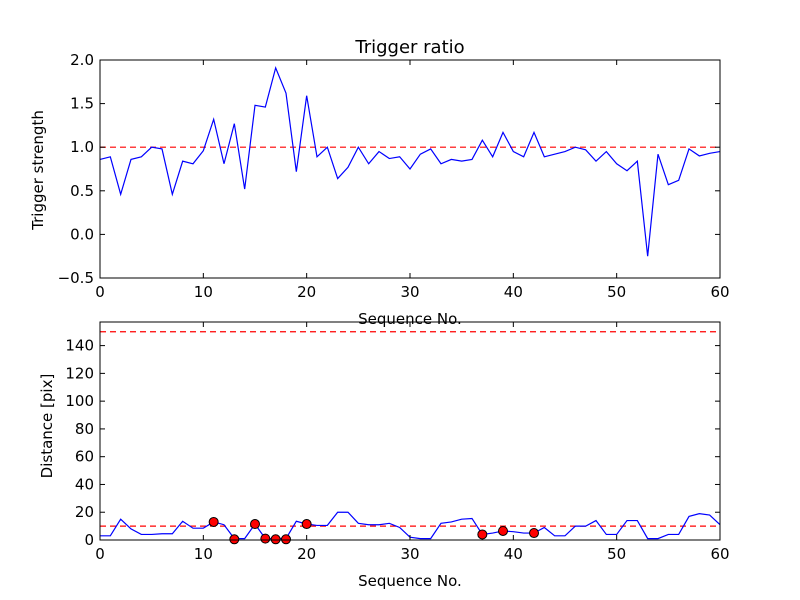  What do you see at coordinates (79, 346) in the screenshot?
I see `y-tick-label: 140` at bounding box center [79, 346].